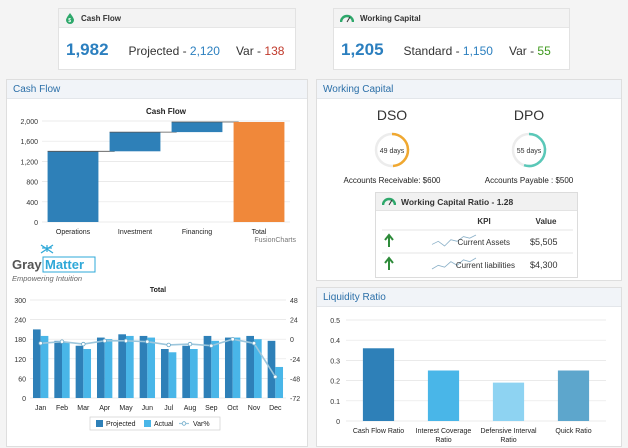 The width and height of the screenshot is (628, 448). Describe the element at coordinates (274, 51) in the screenshot. I see `cash-flow-var-value: 138` at that location.